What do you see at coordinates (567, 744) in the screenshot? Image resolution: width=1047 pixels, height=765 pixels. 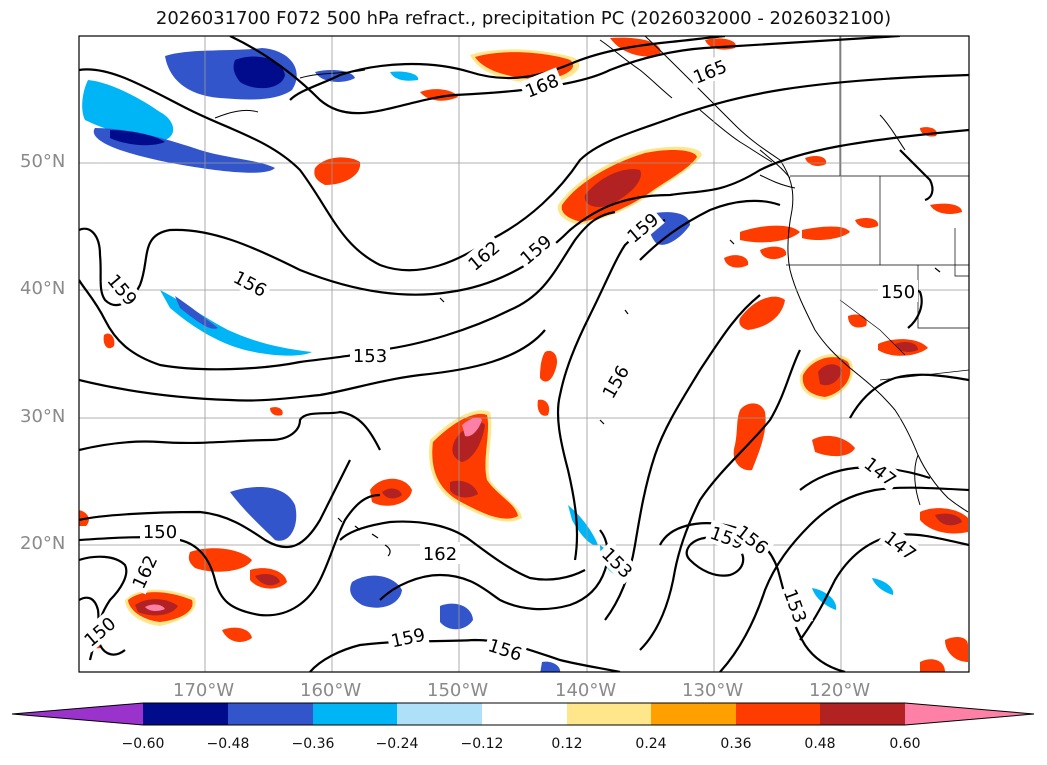 I see `colorbar-tick-label: 0.12` at bounding box center [567, 744].